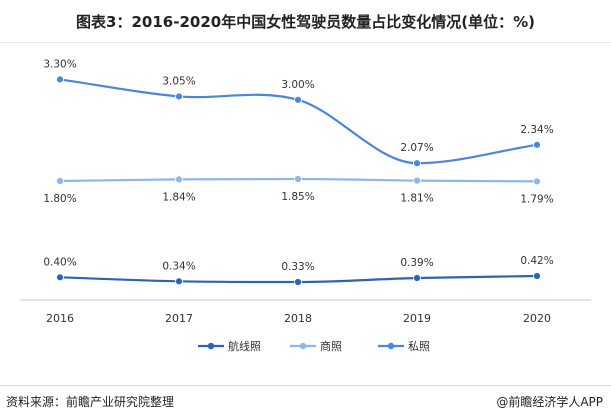 This screenshot has width=611, height=418. What do you see at coordinates (549, 402) in the screenshot?
I see `brand-credit: @前瞻经济学人APP` at bounding box center [549, 402].